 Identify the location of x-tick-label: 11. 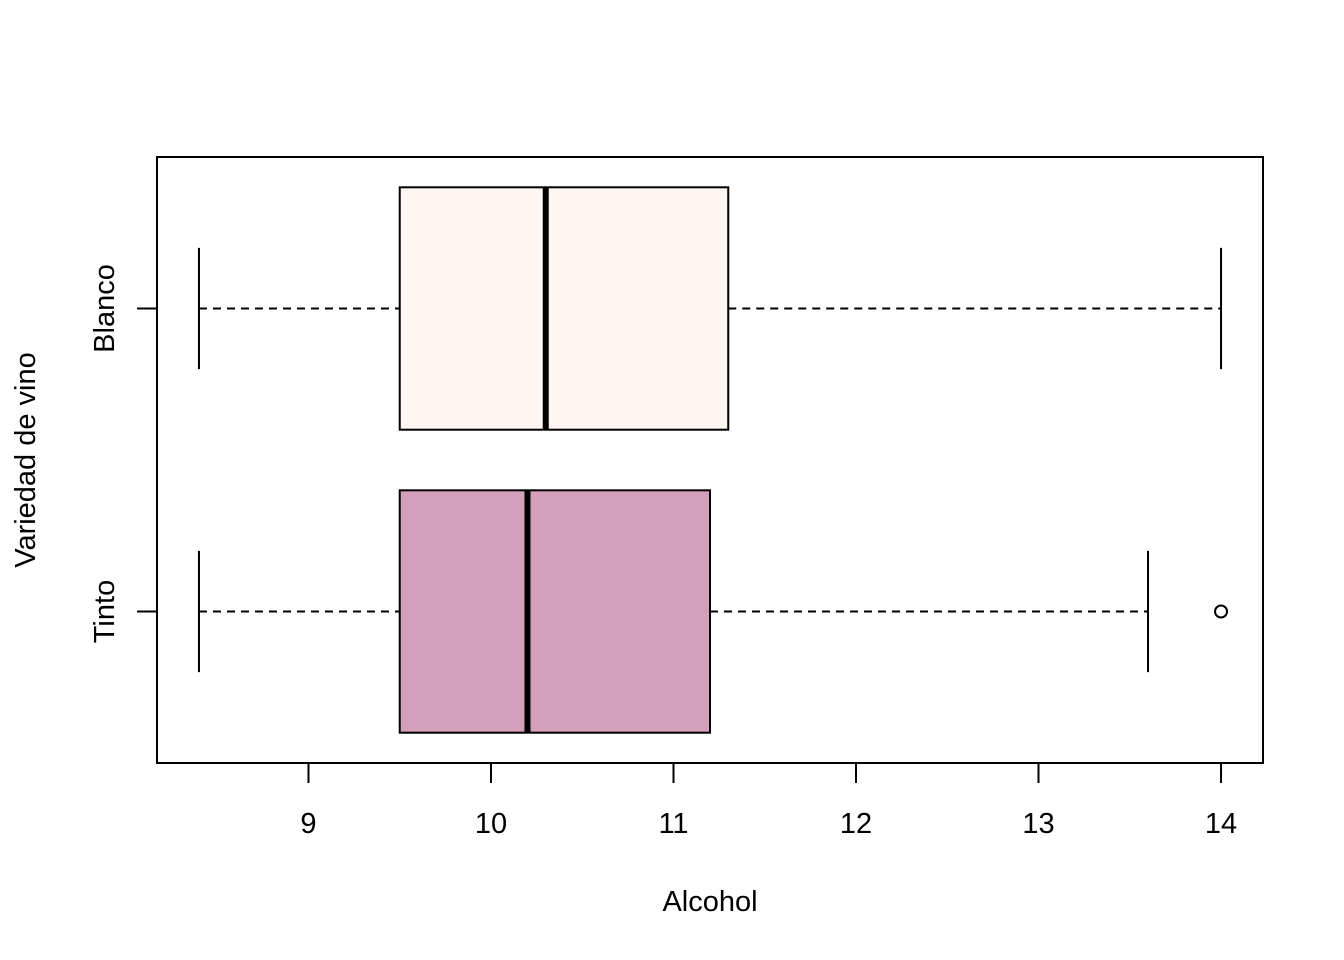
(673, 824).